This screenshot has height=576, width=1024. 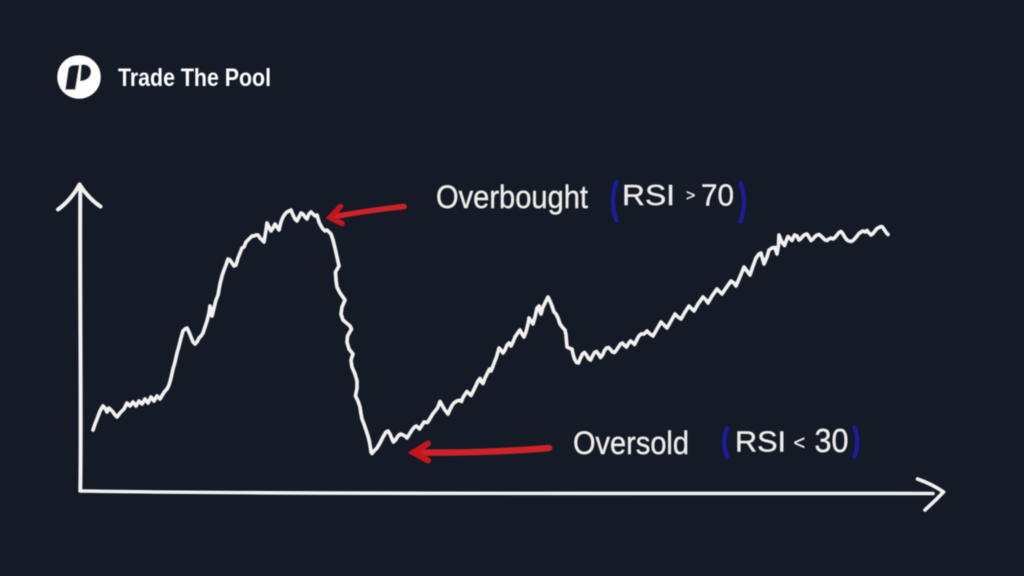 I want to click on svg-text: Overbought, so click(x=512, y=197).